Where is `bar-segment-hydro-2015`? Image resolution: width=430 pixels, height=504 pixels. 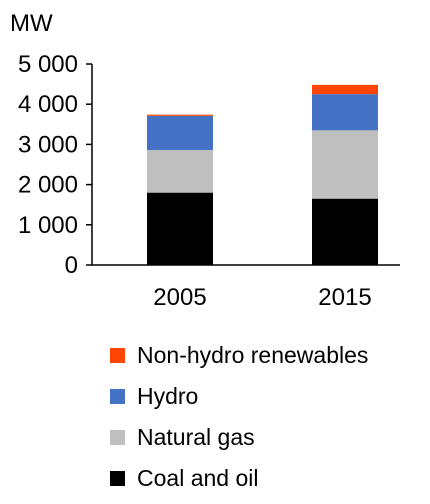
bar-segment-hydro-2015 is located at coordinates (345, 112).